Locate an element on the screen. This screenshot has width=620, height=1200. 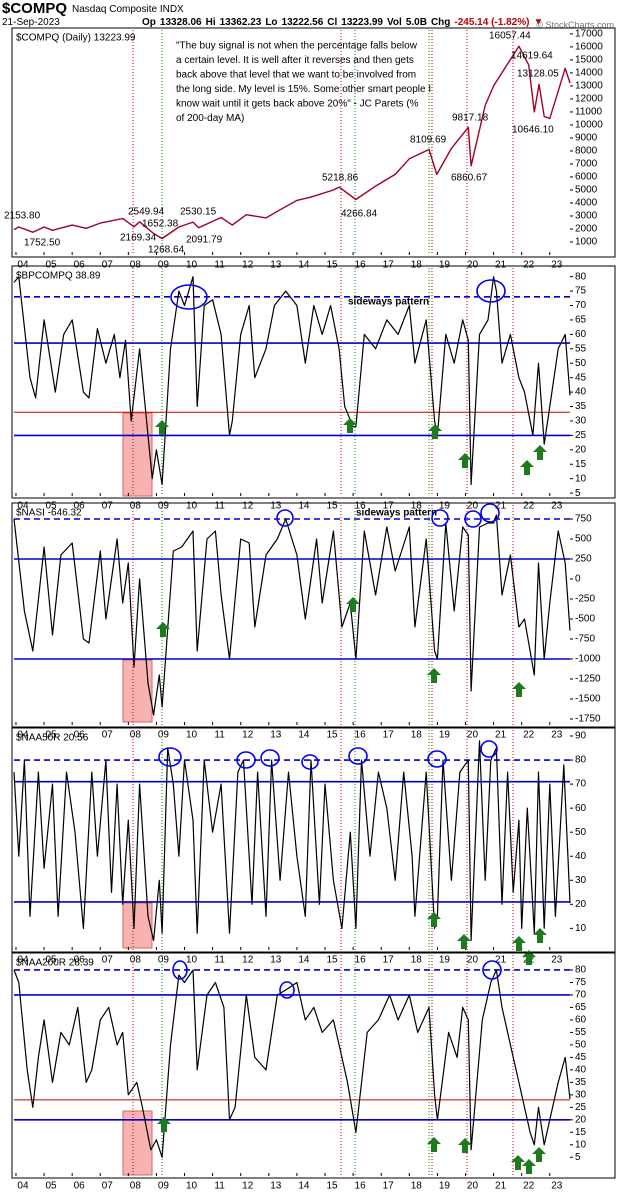
panel-title: $BPCOMPQ 38.89 is located at coordinates (58, 276).